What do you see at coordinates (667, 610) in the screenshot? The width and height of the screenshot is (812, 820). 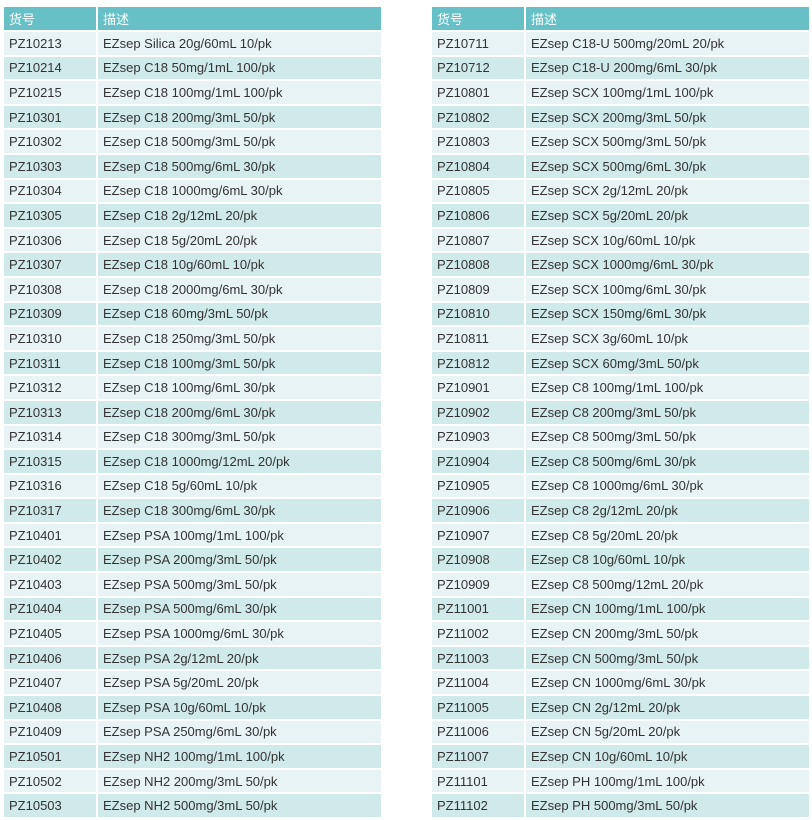 I see `product-description: EZsep CN 100mg/1mL 100/pk` at bounding box center [667, 610].